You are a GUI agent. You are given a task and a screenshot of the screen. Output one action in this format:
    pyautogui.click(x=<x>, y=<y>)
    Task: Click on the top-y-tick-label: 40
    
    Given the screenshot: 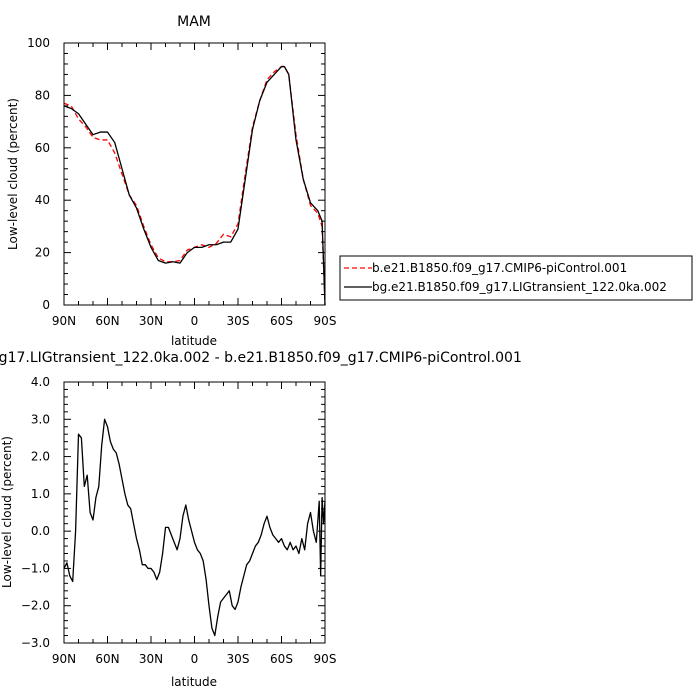 What is the action you would take?
    pyautogui.click(x=42, y=200)
    